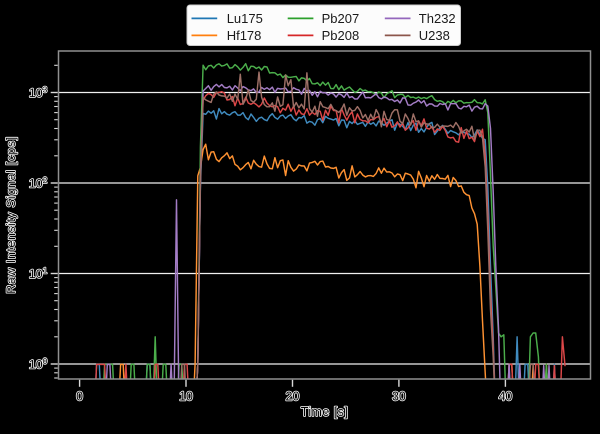  I want to click on svg-text: Th232, so click(437, 18).